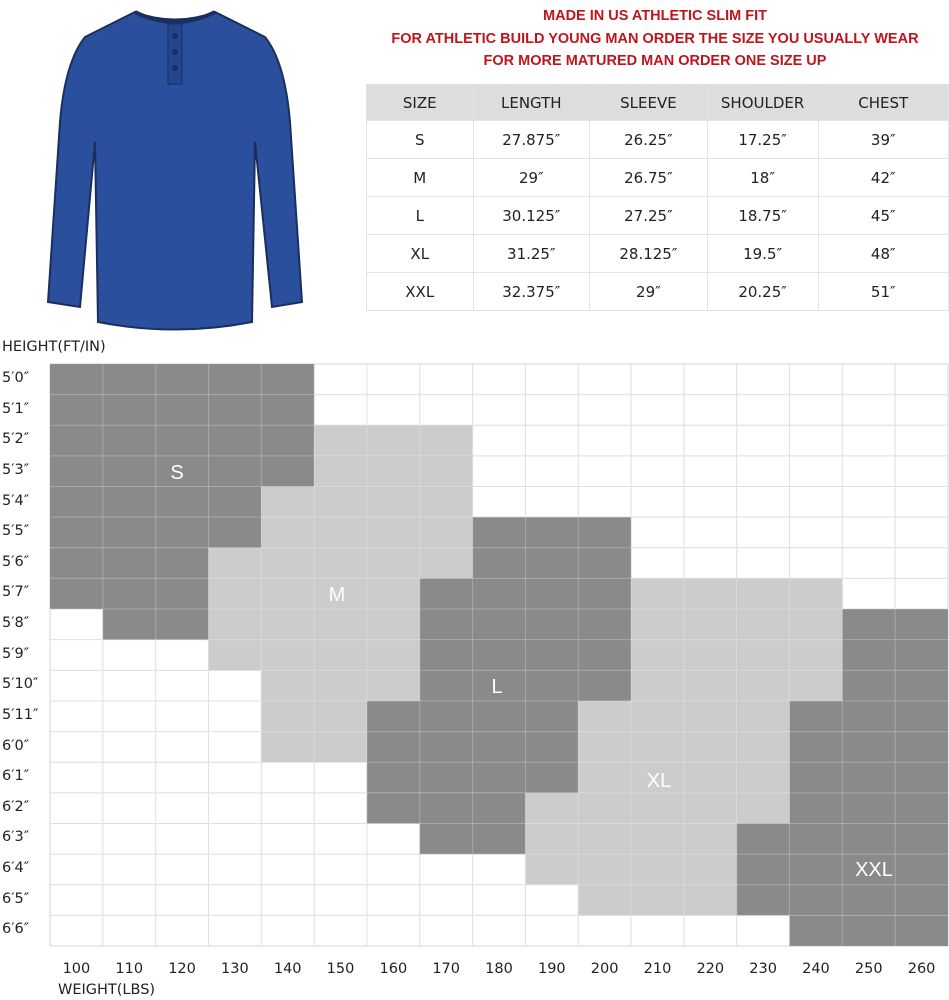  What do you see at coordinates (20, 714) in the screenshot?
I see `height-tick-label: 5′11″` at bounding box center [20, 714].